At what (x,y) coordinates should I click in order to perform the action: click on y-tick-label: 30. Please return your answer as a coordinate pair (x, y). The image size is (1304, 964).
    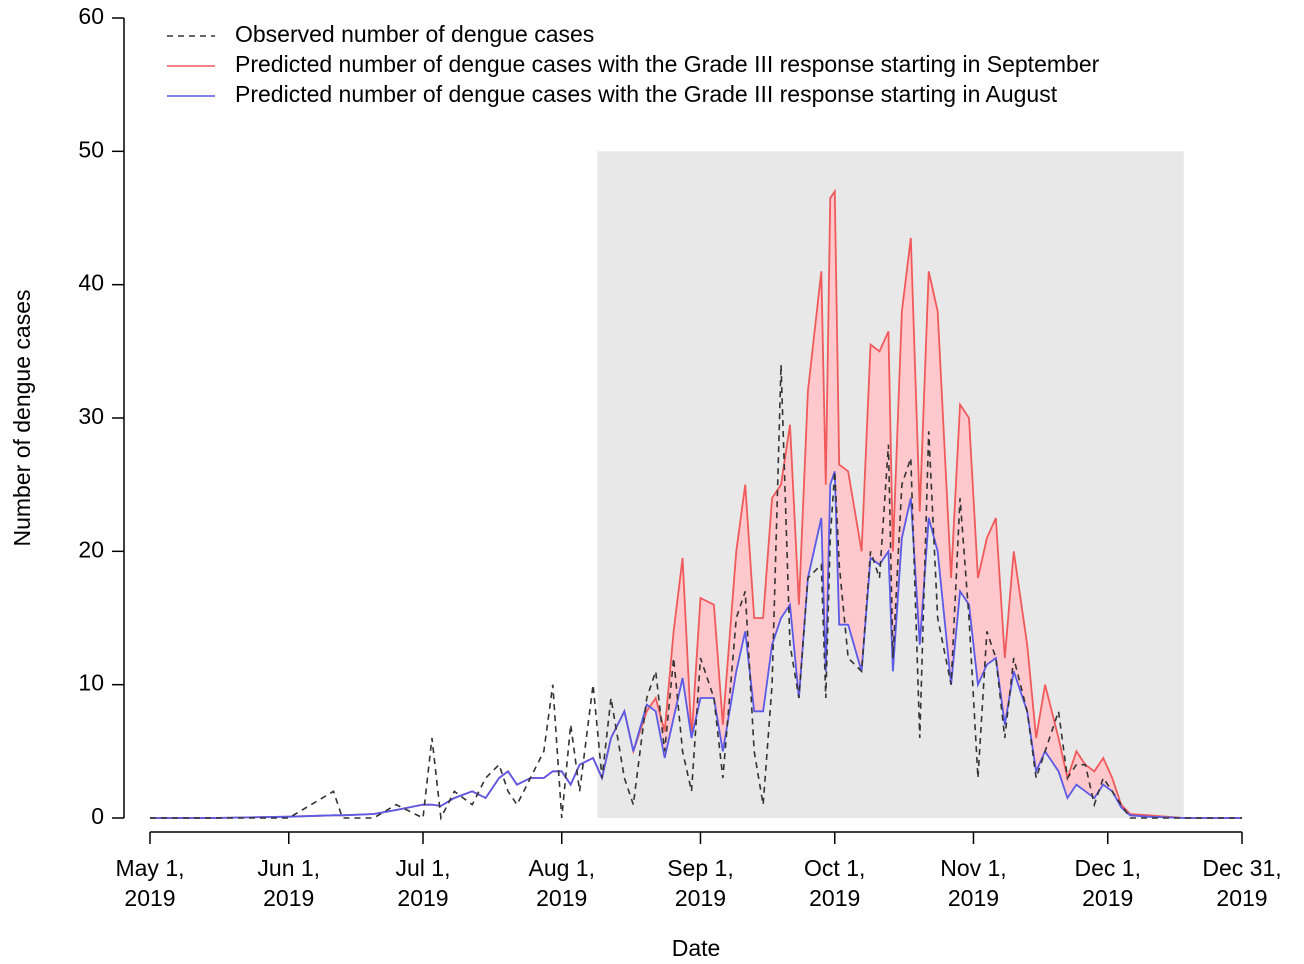
    Looking at the image, I should click on (91, 416).